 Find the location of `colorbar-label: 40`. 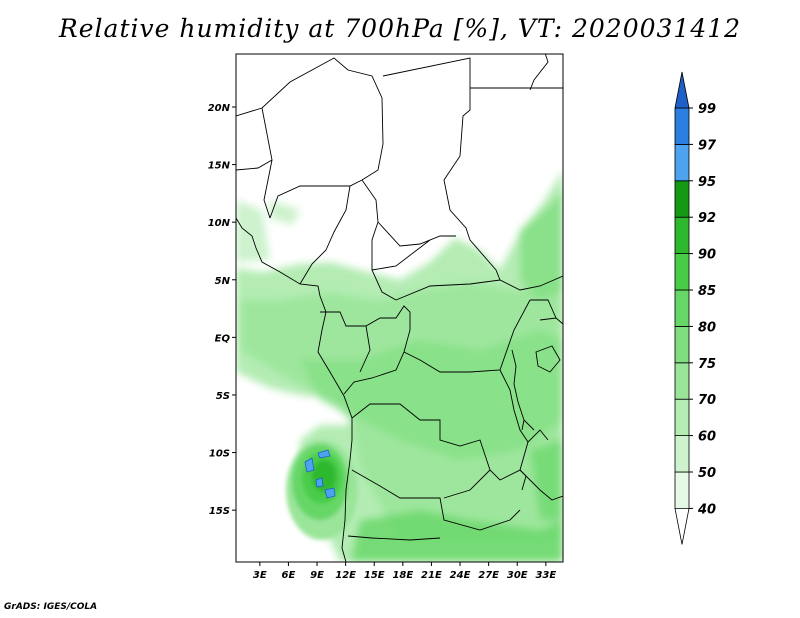

colorbar-label: 40 is located at coordinates (706, 509).